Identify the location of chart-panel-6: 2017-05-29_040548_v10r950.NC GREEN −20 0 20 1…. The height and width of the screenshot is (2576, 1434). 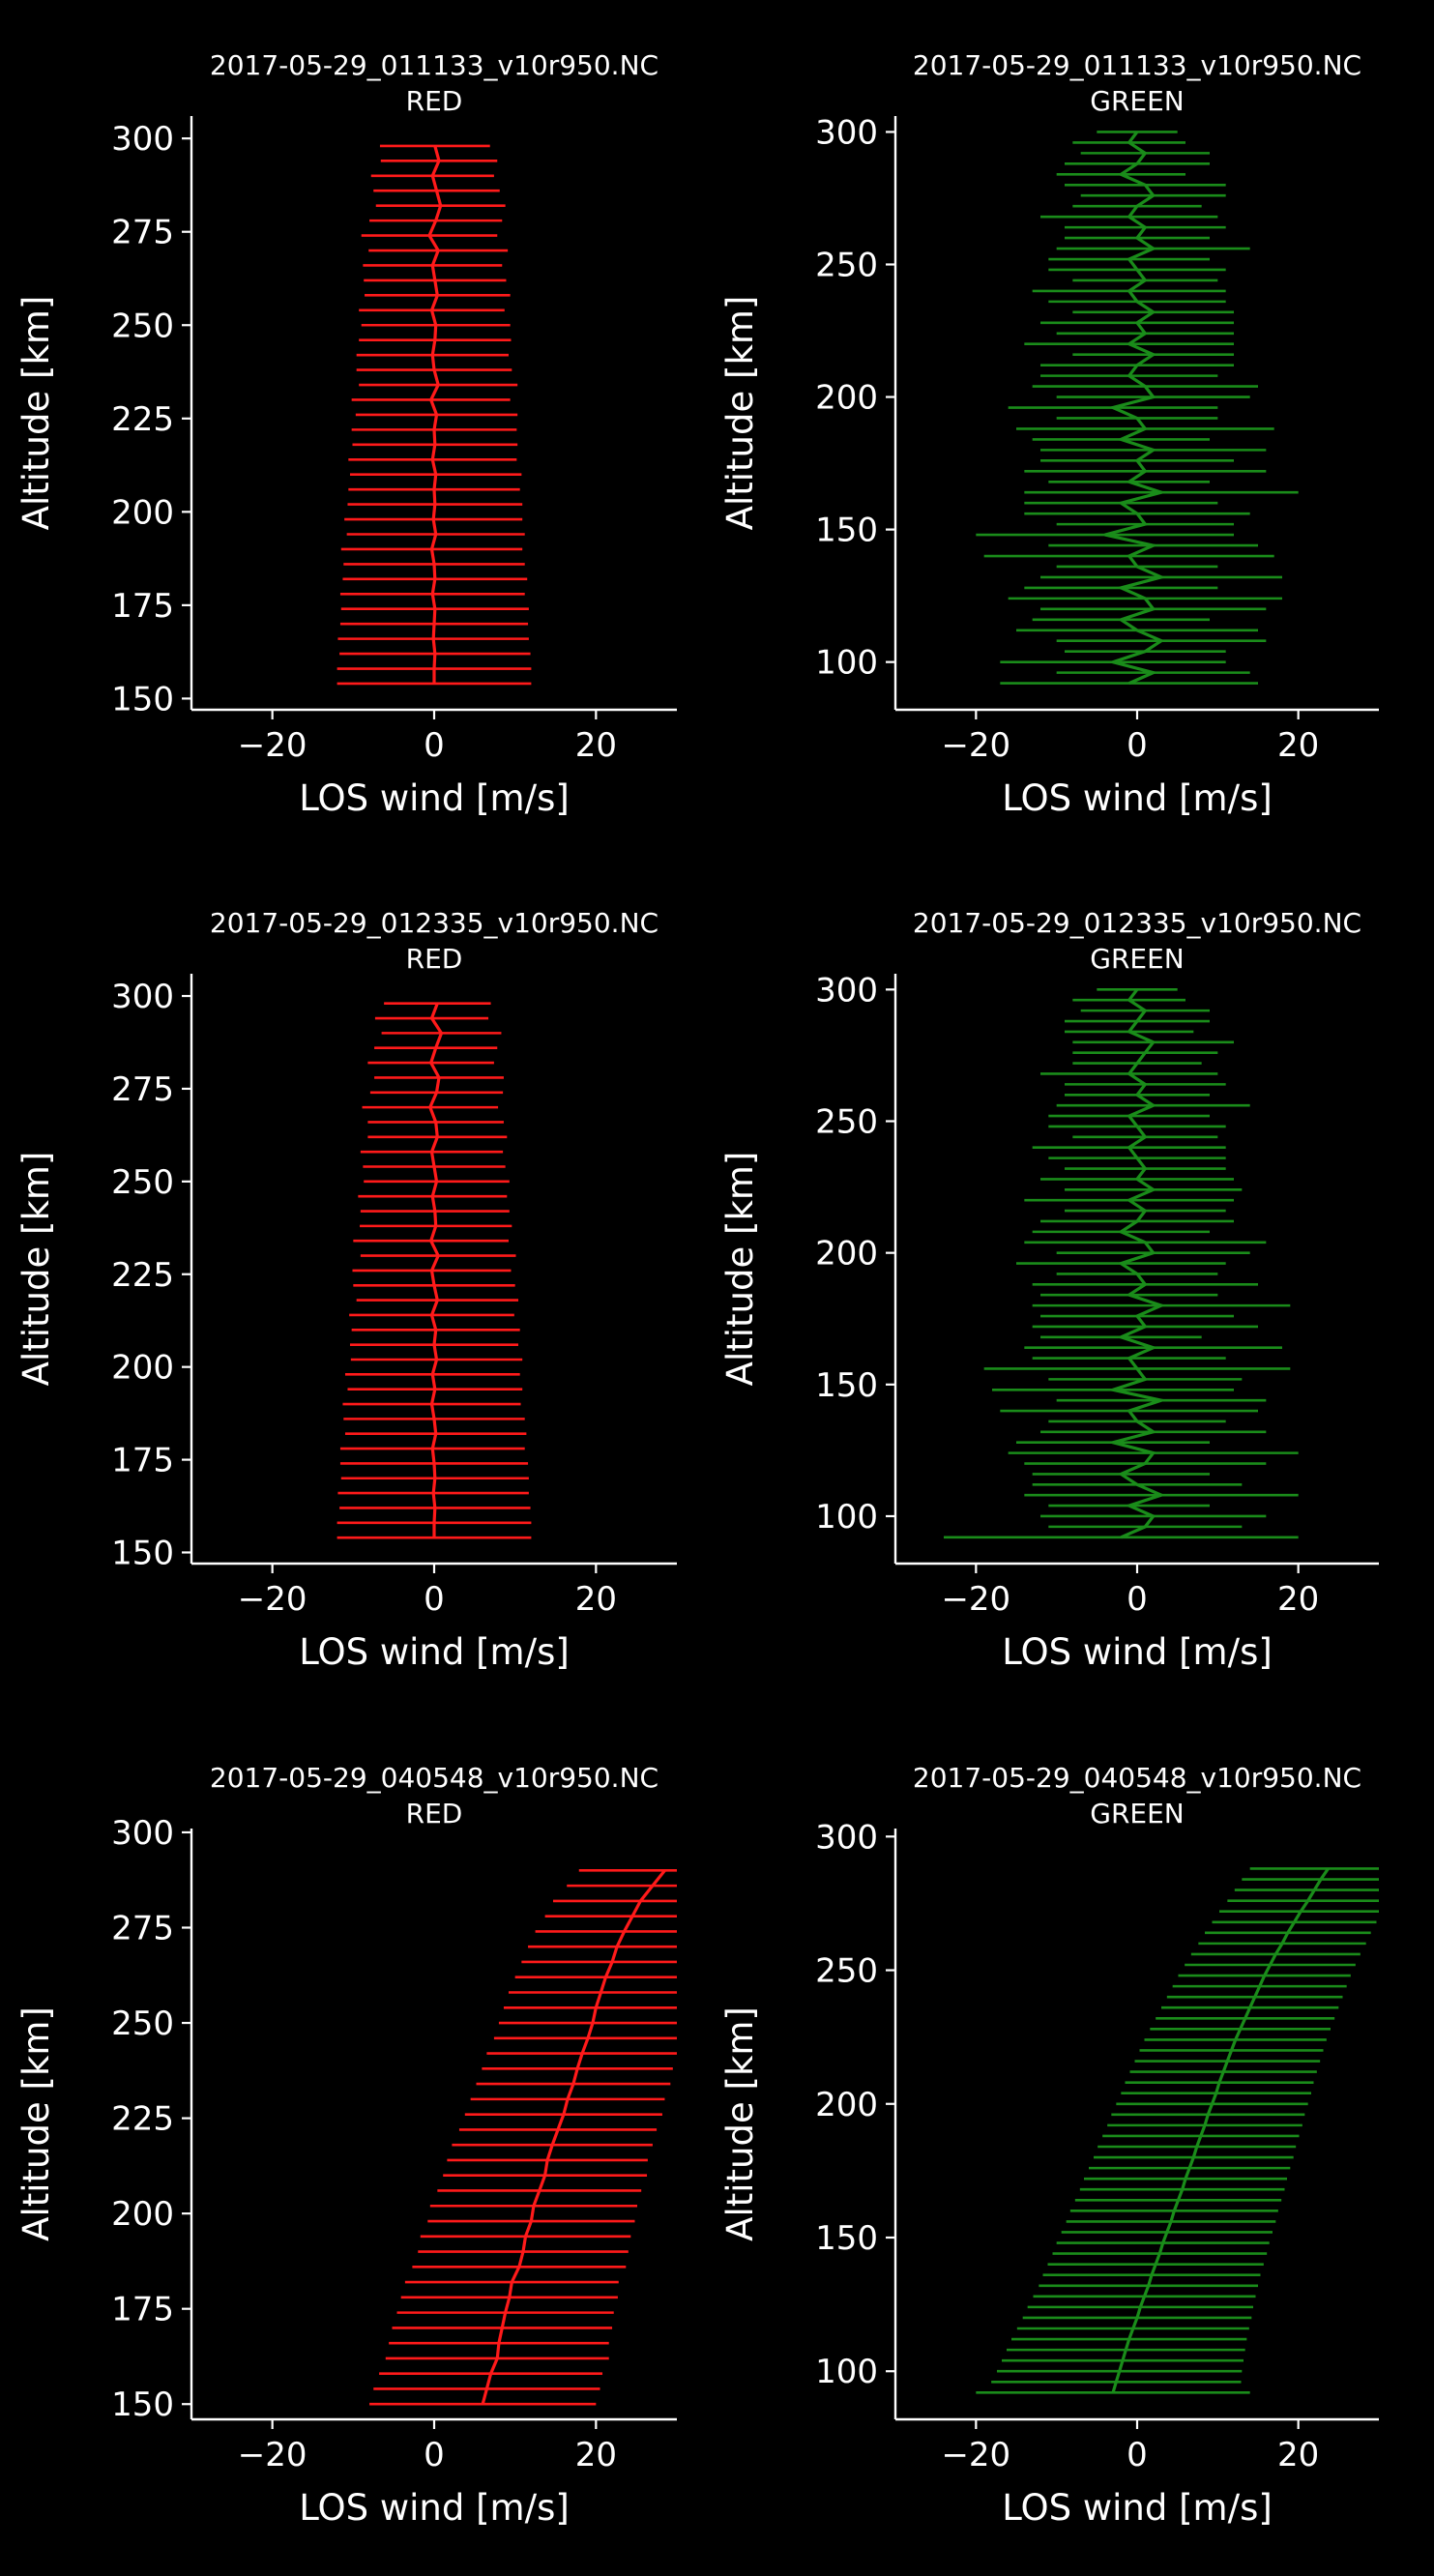
(1049, 2145).